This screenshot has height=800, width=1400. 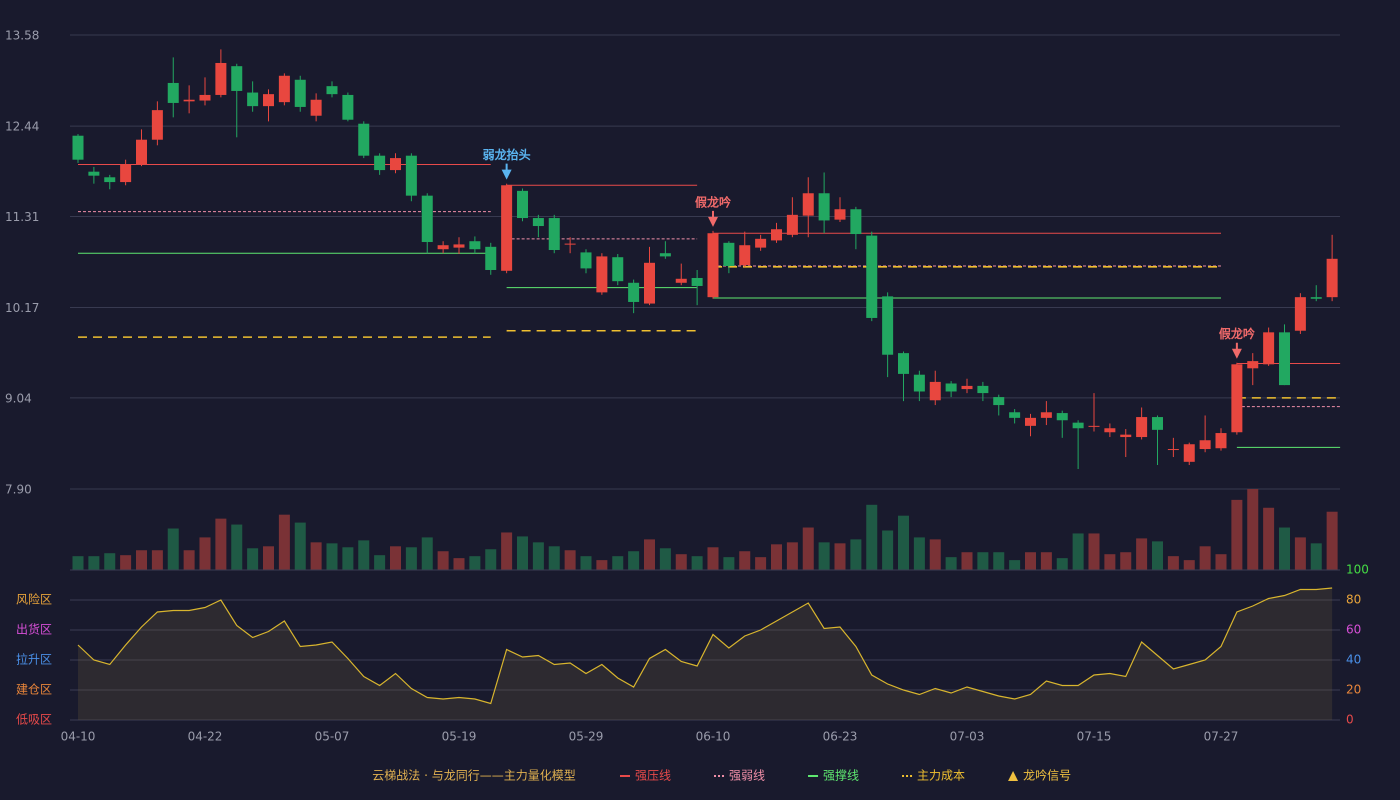 I want to click on legend-label: 龙吟信号, so click(x=1047, y=775).